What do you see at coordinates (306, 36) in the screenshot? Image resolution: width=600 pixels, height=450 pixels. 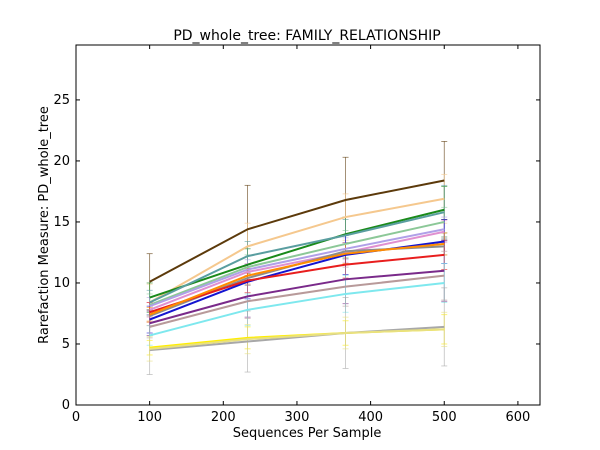 I see `chart-title: PD_whole_tree: FAMILY_RELATIONSHIP` at bounding box center [306, 36].